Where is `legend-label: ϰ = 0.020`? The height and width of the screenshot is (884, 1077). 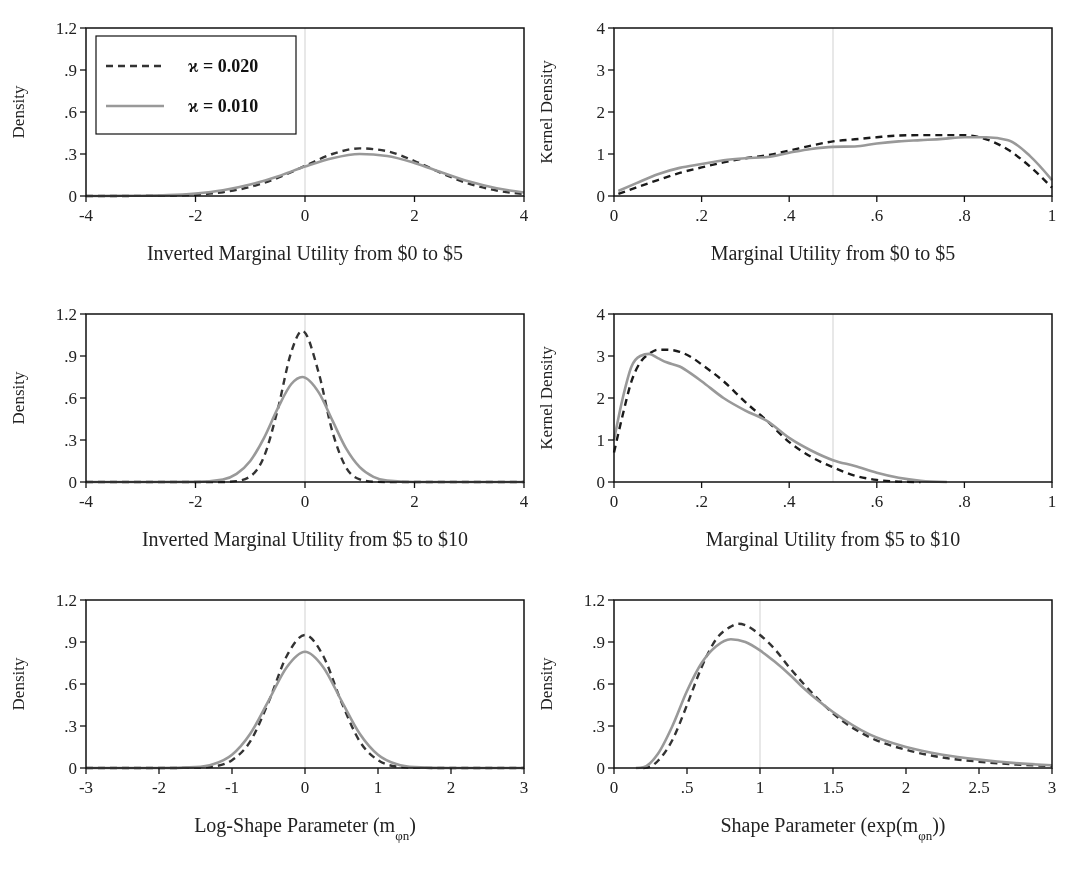
legend-label: ϰ = 0.020 is located at coordinates (223, 66).